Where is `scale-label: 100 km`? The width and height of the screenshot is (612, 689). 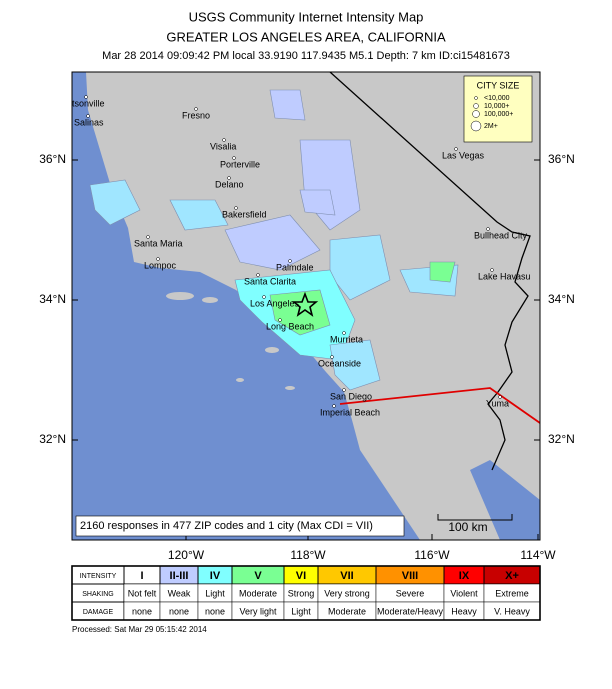
scale-label: 100 km is located at coordinates (467, 527).